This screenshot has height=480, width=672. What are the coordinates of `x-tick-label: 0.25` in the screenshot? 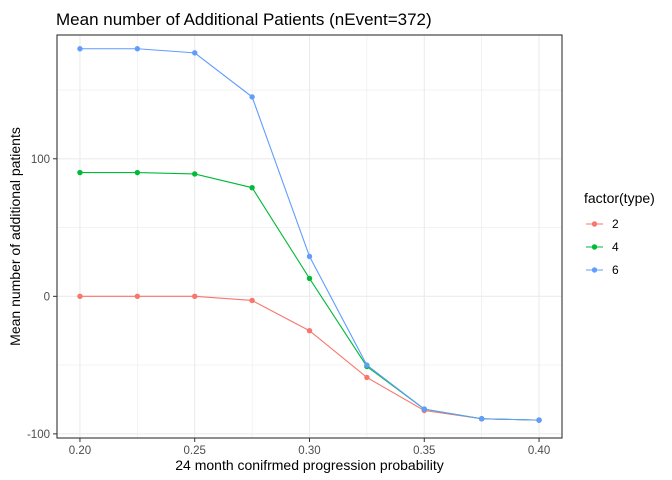 It's located at (195, 451).